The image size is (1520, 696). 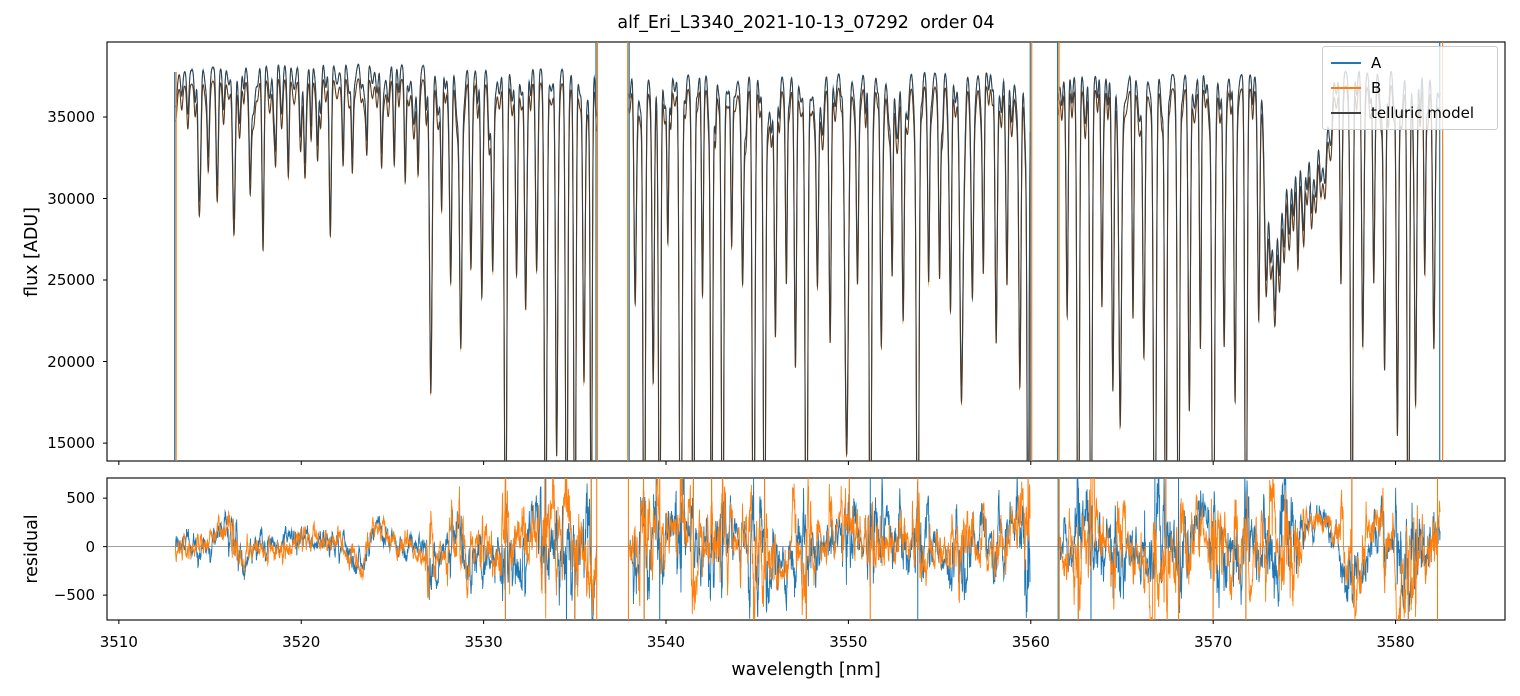 I want to click on plot-title: alf_Eri_L3340_2021-10-13_07292 order 04, so click(x=806, y=23).